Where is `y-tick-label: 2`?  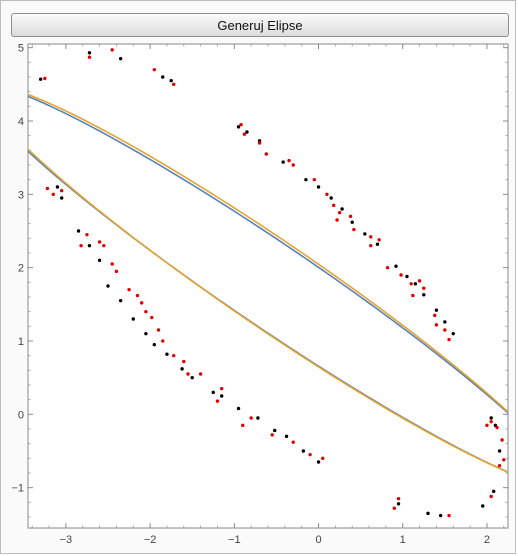
y-tick-label: 2 is located at coordinates (21, 269).